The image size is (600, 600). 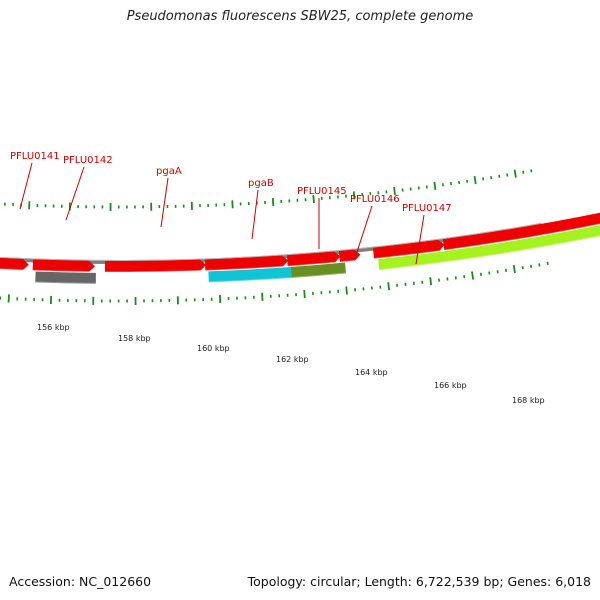 I want to click on gene-label: PFLU0146, so click(x=375, y=199).